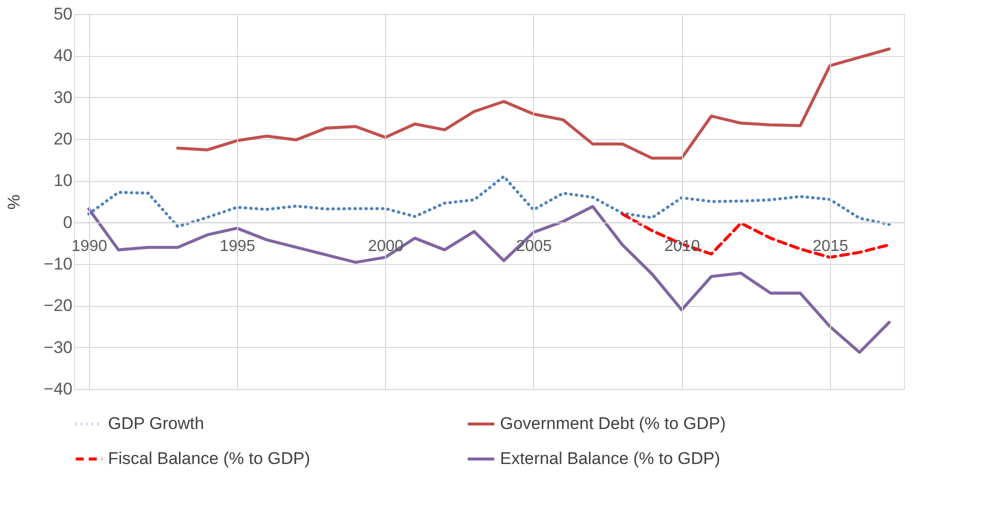  I want to click on y-tick-label: 20, so click(63, 139).